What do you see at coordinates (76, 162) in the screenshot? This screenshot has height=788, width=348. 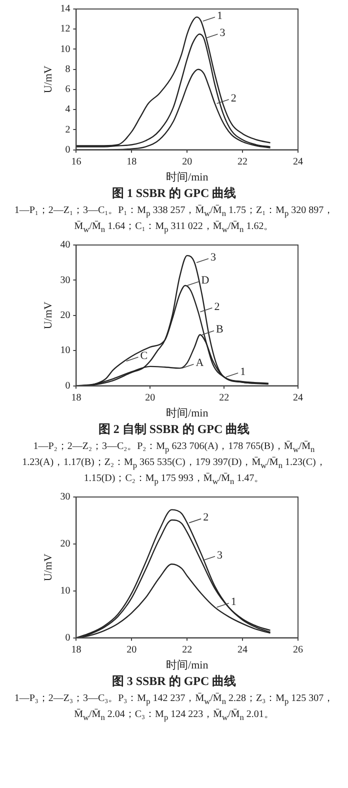 I see `x-tick-label: 16` at bounding box center [76, 162].